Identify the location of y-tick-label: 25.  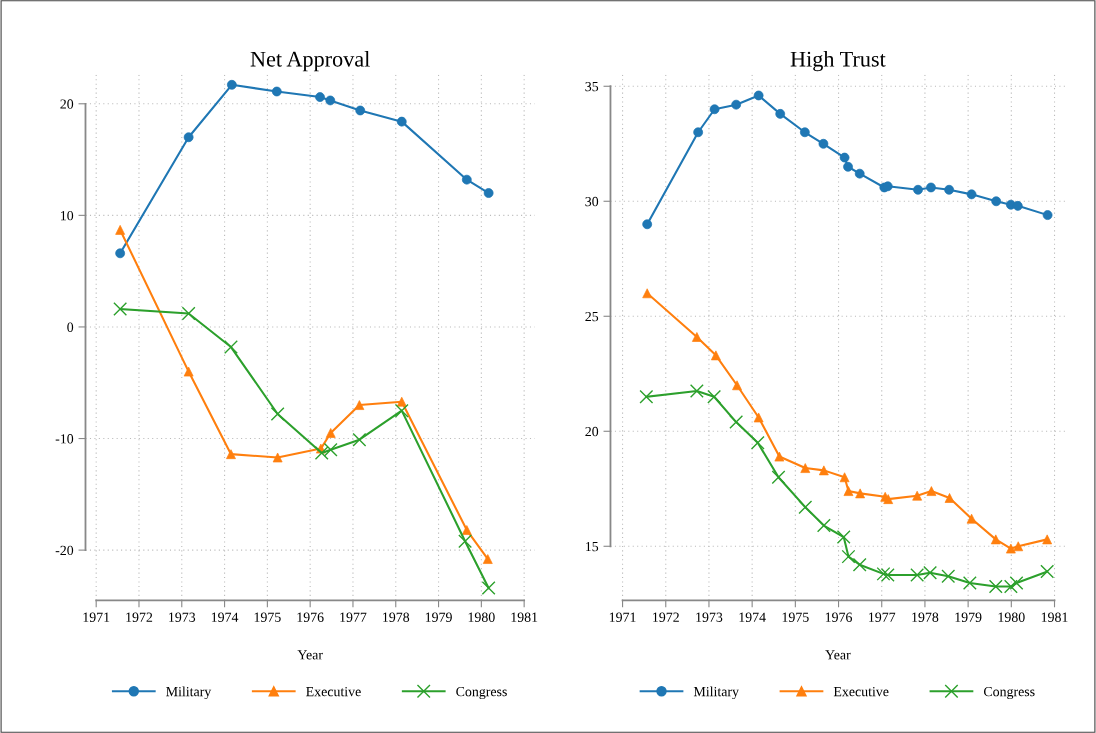
(592, 316).